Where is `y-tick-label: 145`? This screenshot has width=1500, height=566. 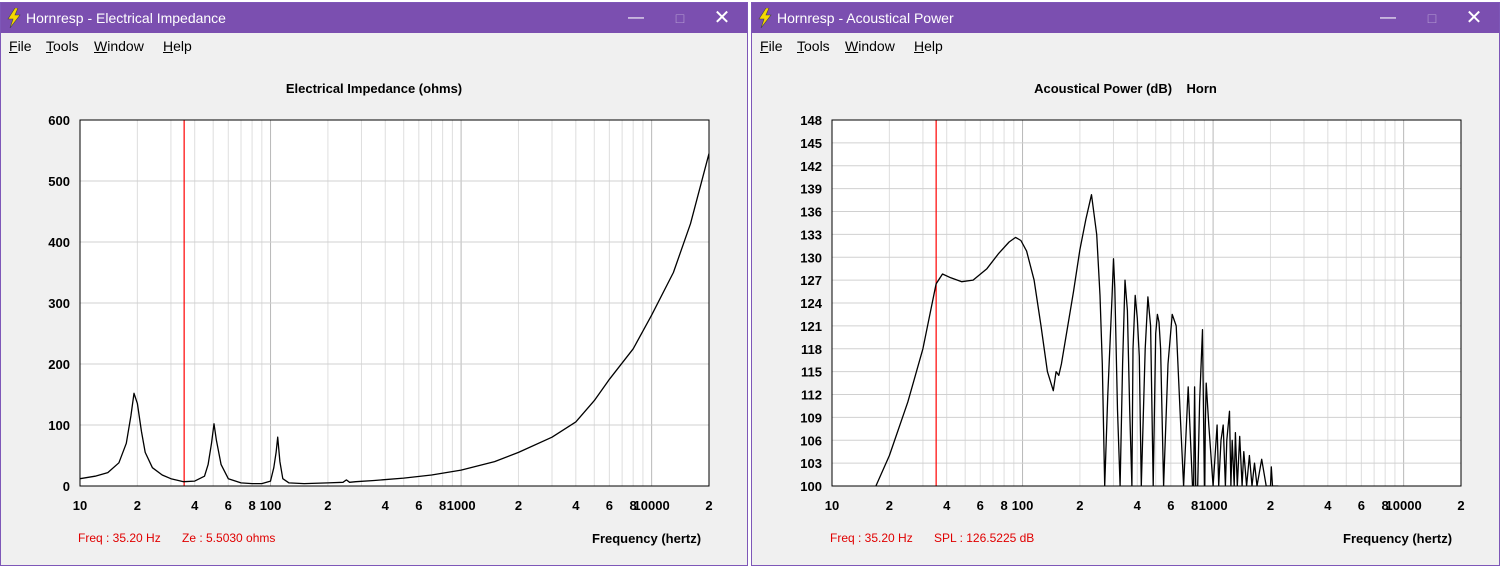
y-tick-label: 145 is located at coordinates (811, 143).